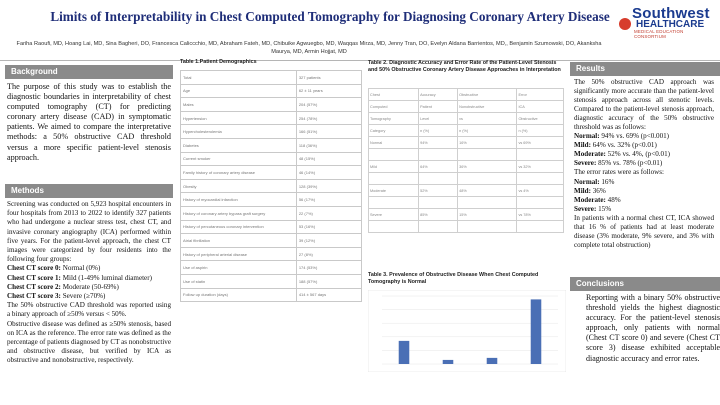  What do you see at coordinates (329, 213) in the screenshot?
I see `table-cell: 22 (7%)` at bounding box center [329, 213].